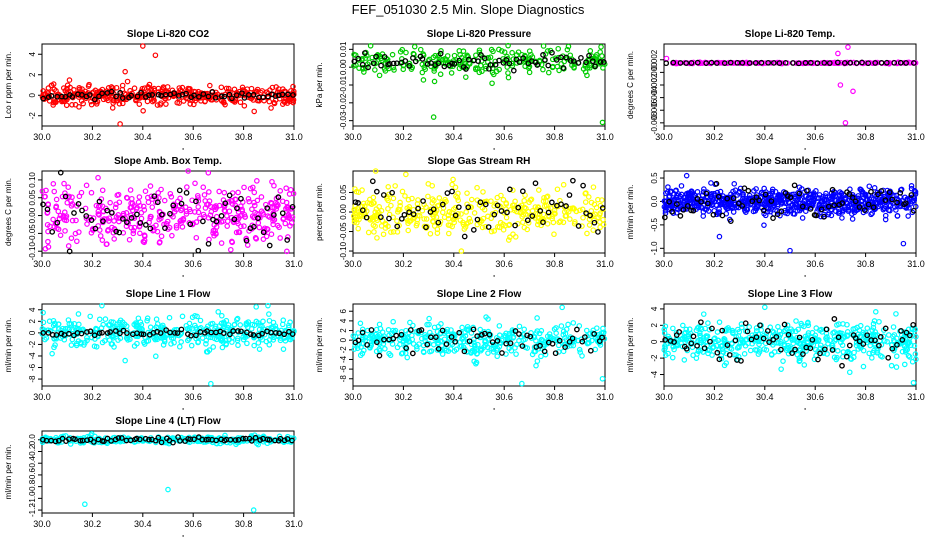 The height and width of the screenshot is (540, 936). What do you see at coordinates (32, 74) in the screenshot?
I see `y-tick-label: 2` at bounding box center [32, 74].